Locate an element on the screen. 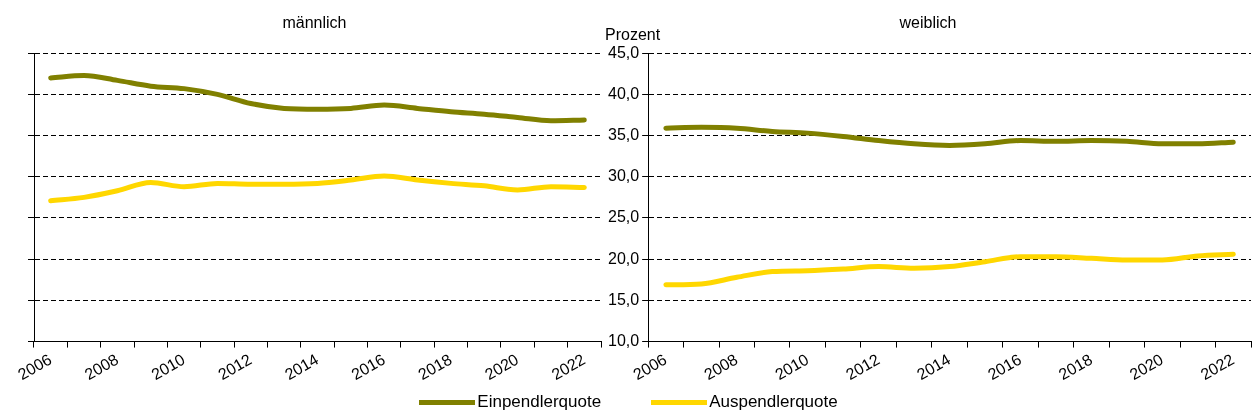 This screenshot has height=419, width=1257. chart-title: weiblich is located at coordinates (927, 23).